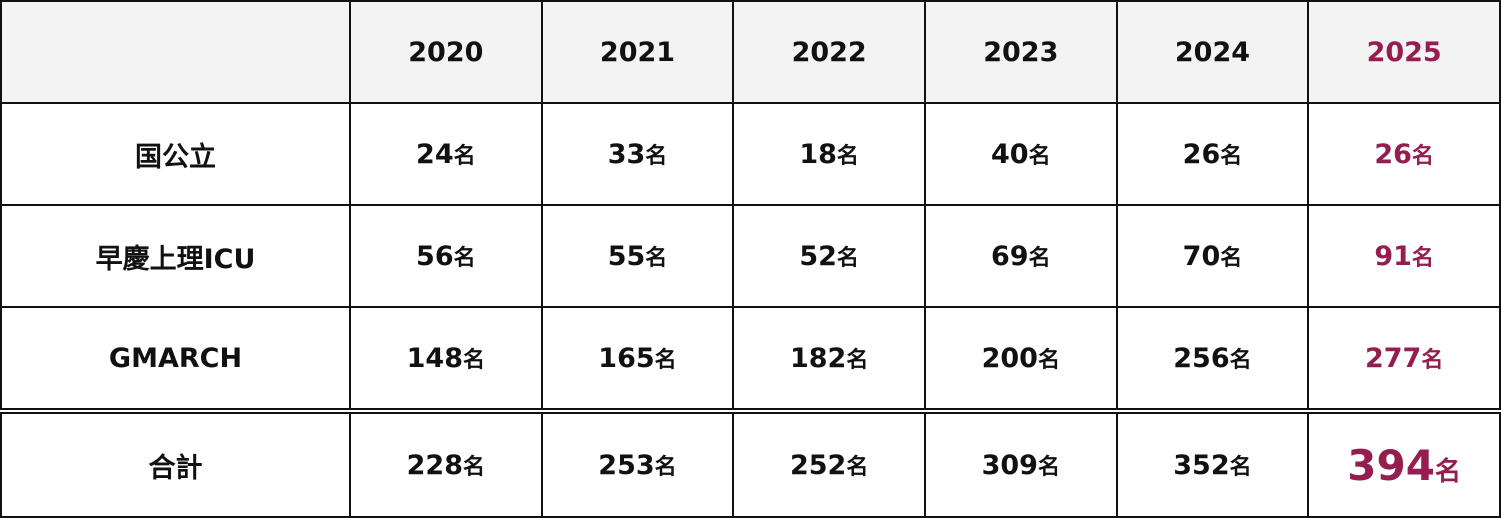 The image size is (1502, 518). What do you see at coordinates (1020, 52) in the screenshot?
I see `header-year: 2023` at bounding box center [1020, 52].